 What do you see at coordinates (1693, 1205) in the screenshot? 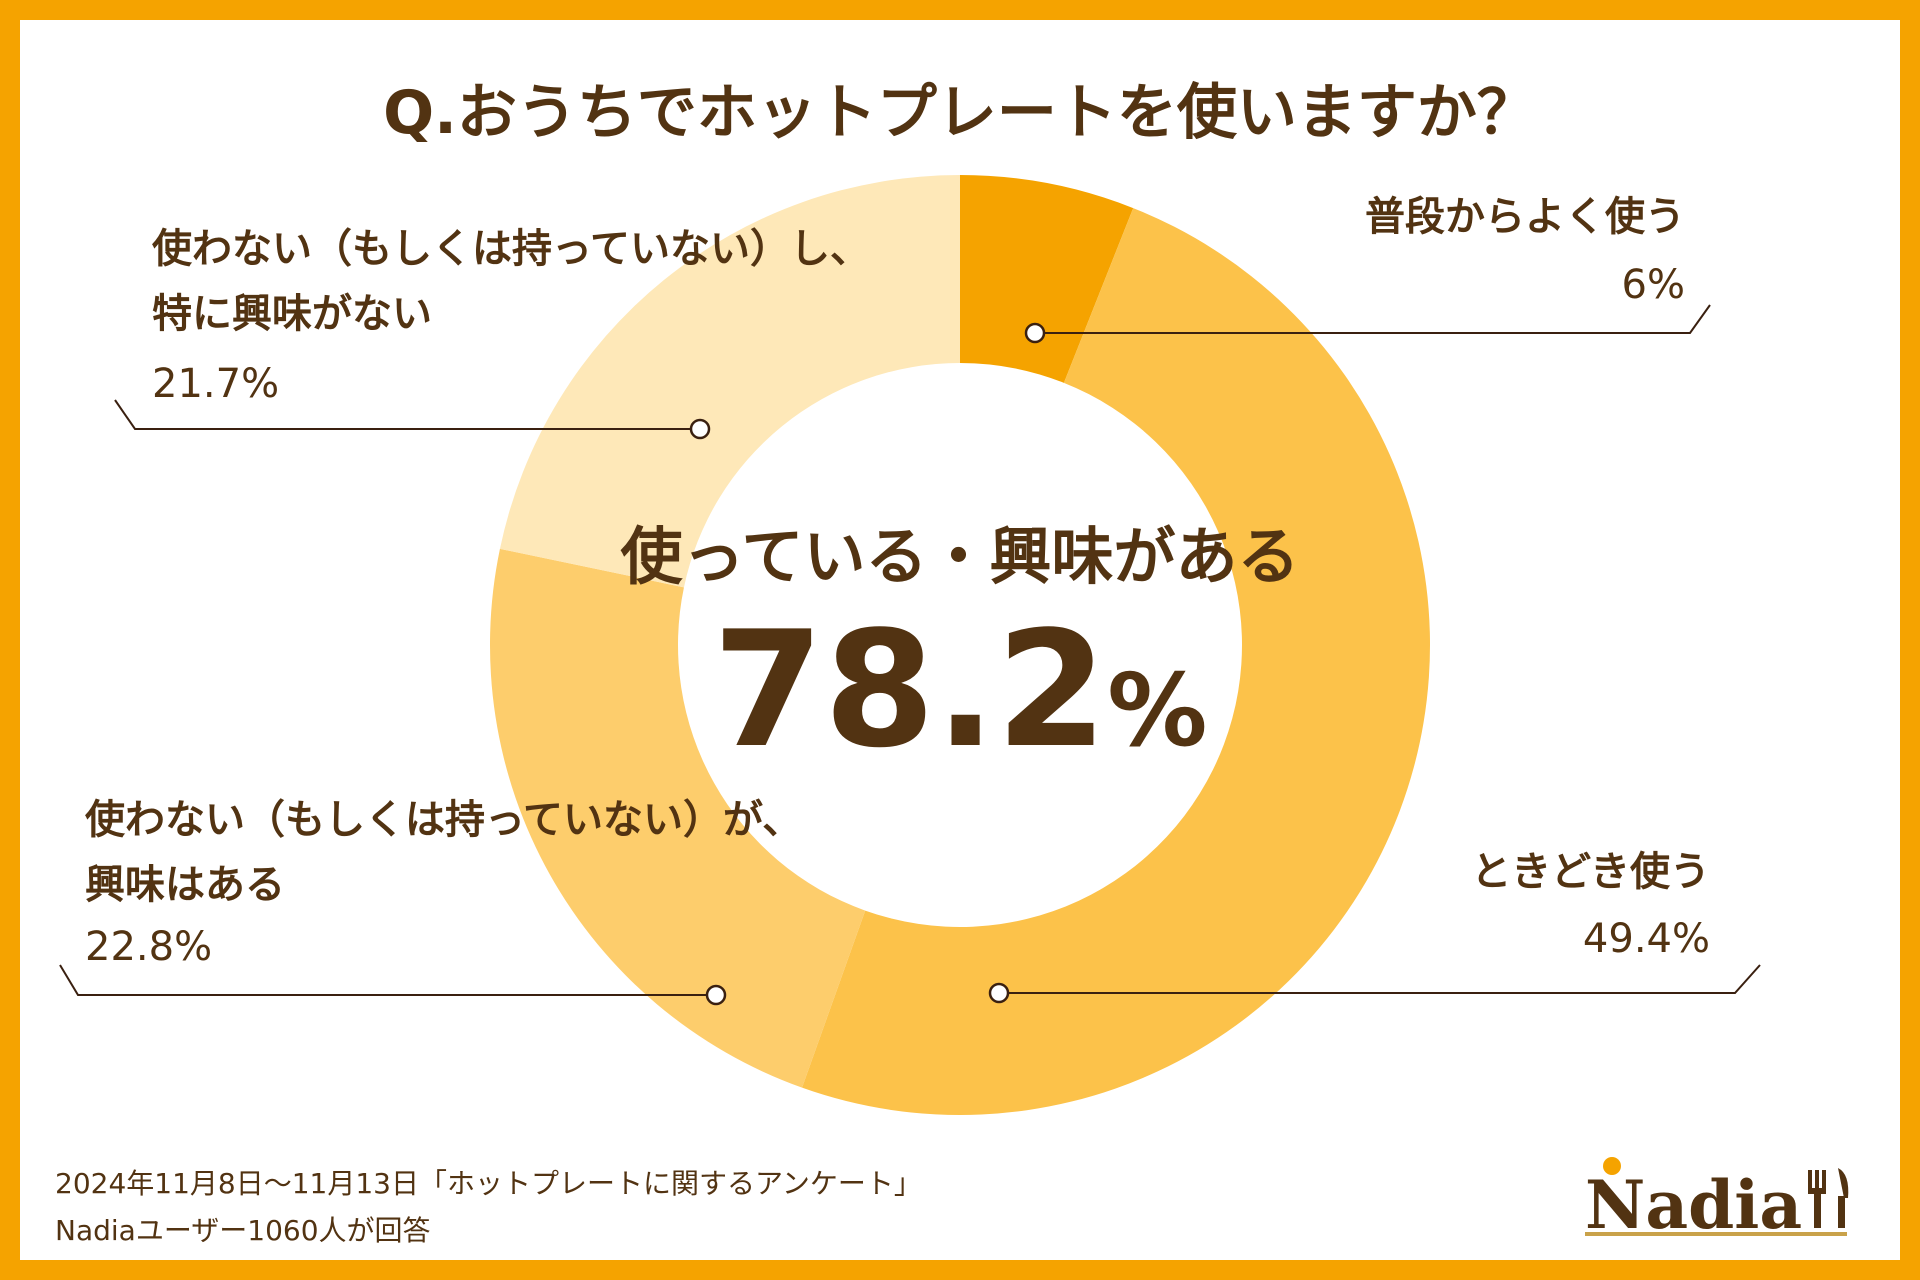
I see `logo-text: Nadia` at bounding box center [1693, 1205].